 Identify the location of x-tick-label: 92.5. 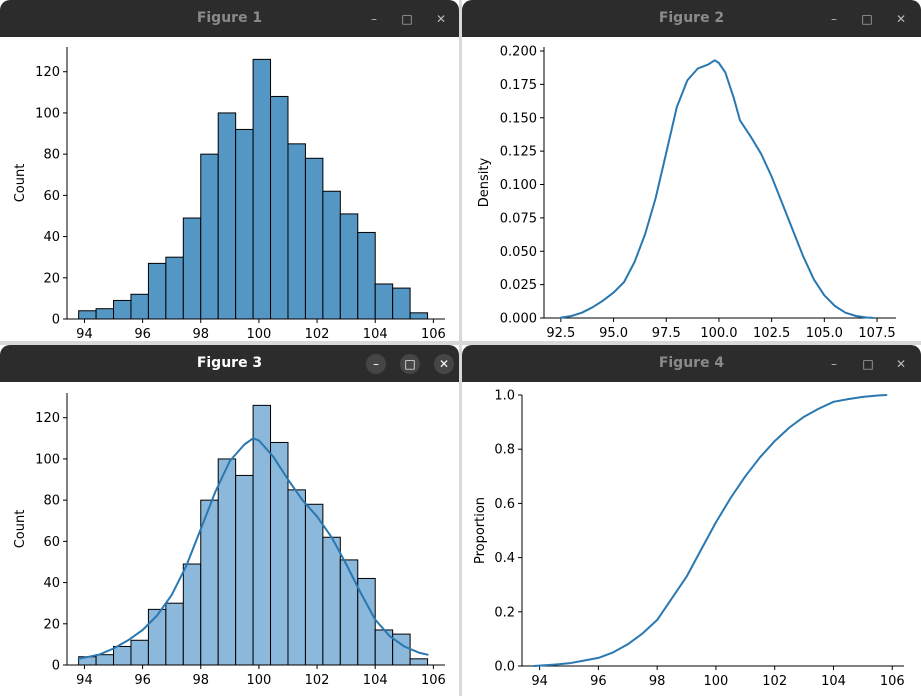
(560, 333).